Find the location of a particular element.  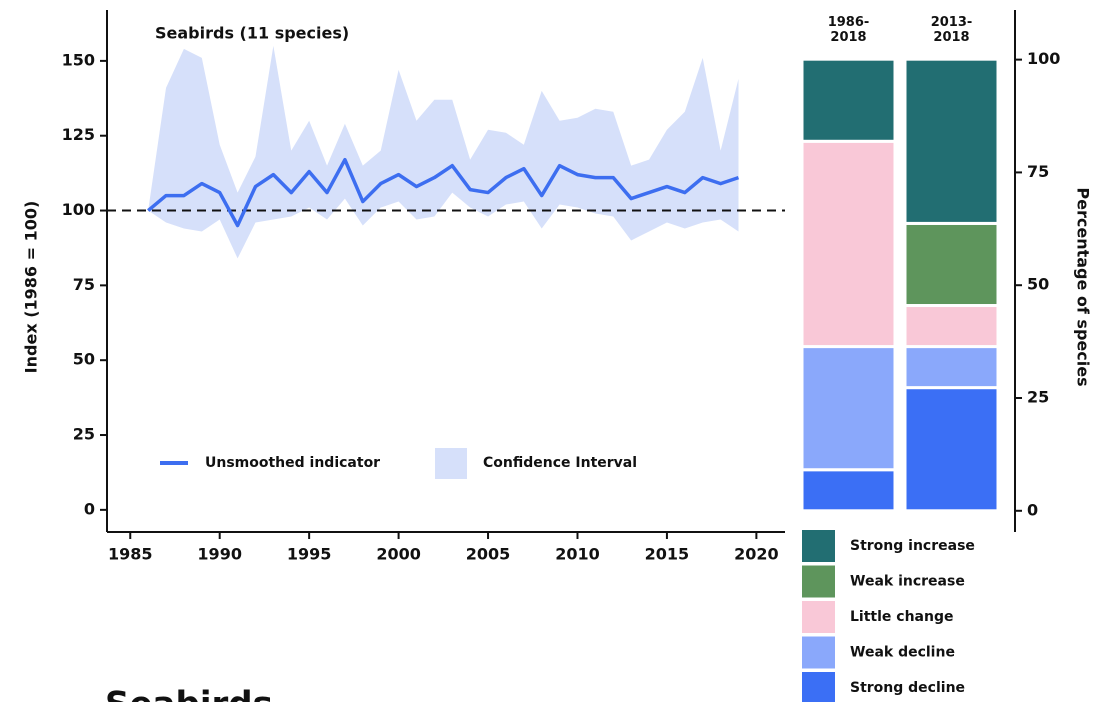

category-label: 1986-2018 is located at coordinates (849, 30).